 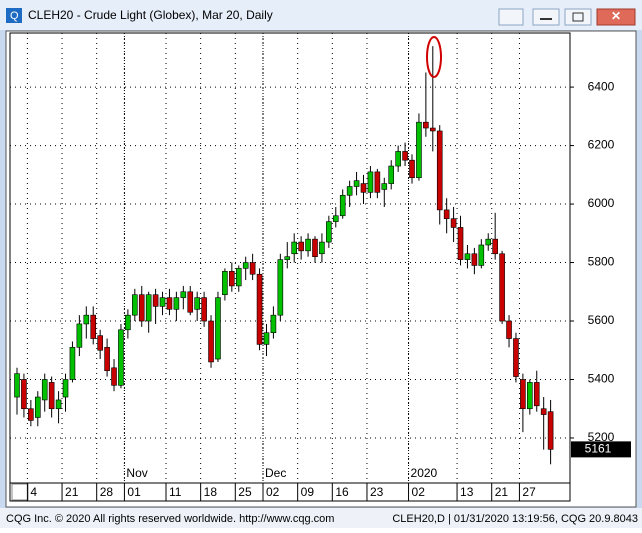 What do you see at coordinates (601, 379) in the screenshot?
I see `y-tick-label: 5400` at bounding box center [601, 379].